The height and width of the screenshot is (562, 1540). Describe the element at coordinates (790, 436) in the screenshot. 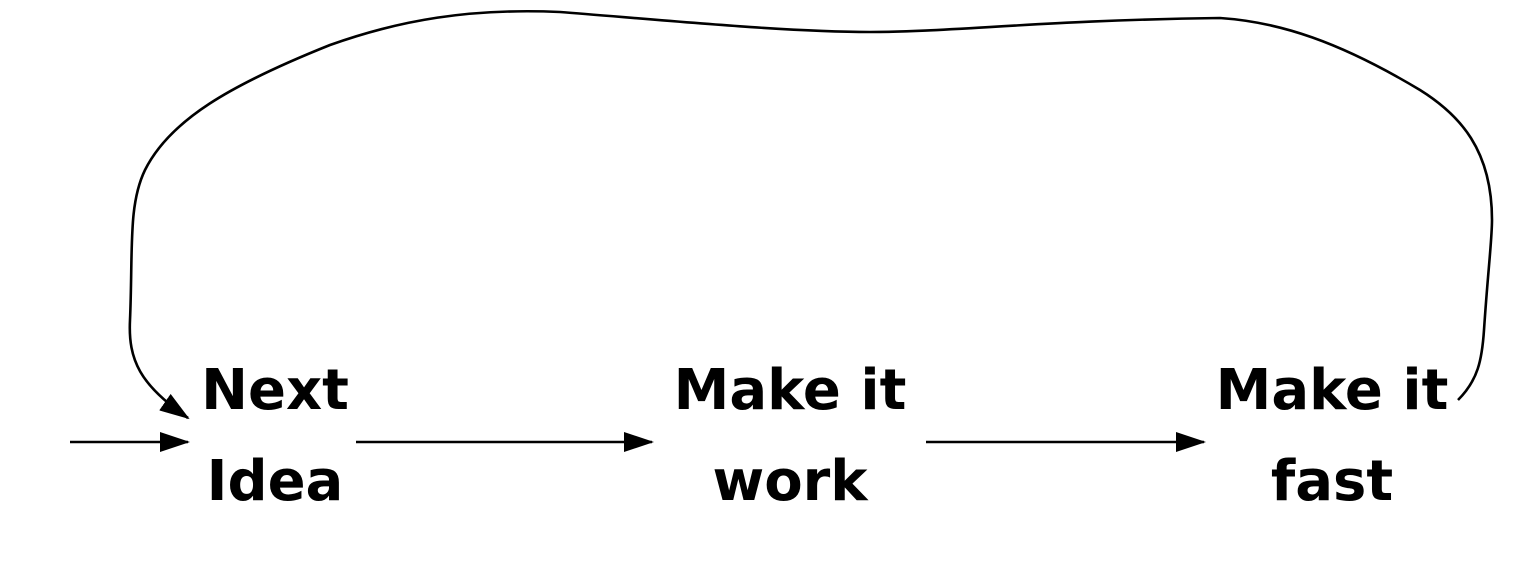

I see `node-make-it-work: Make it work` at that location.